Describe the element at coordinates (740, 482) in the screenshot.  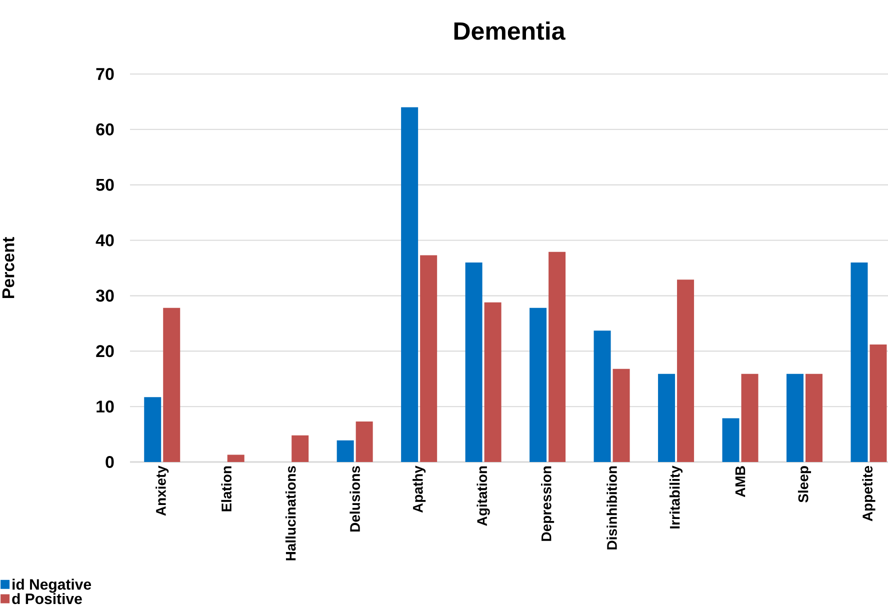
I see `x-tick-label: AMB` at that location.